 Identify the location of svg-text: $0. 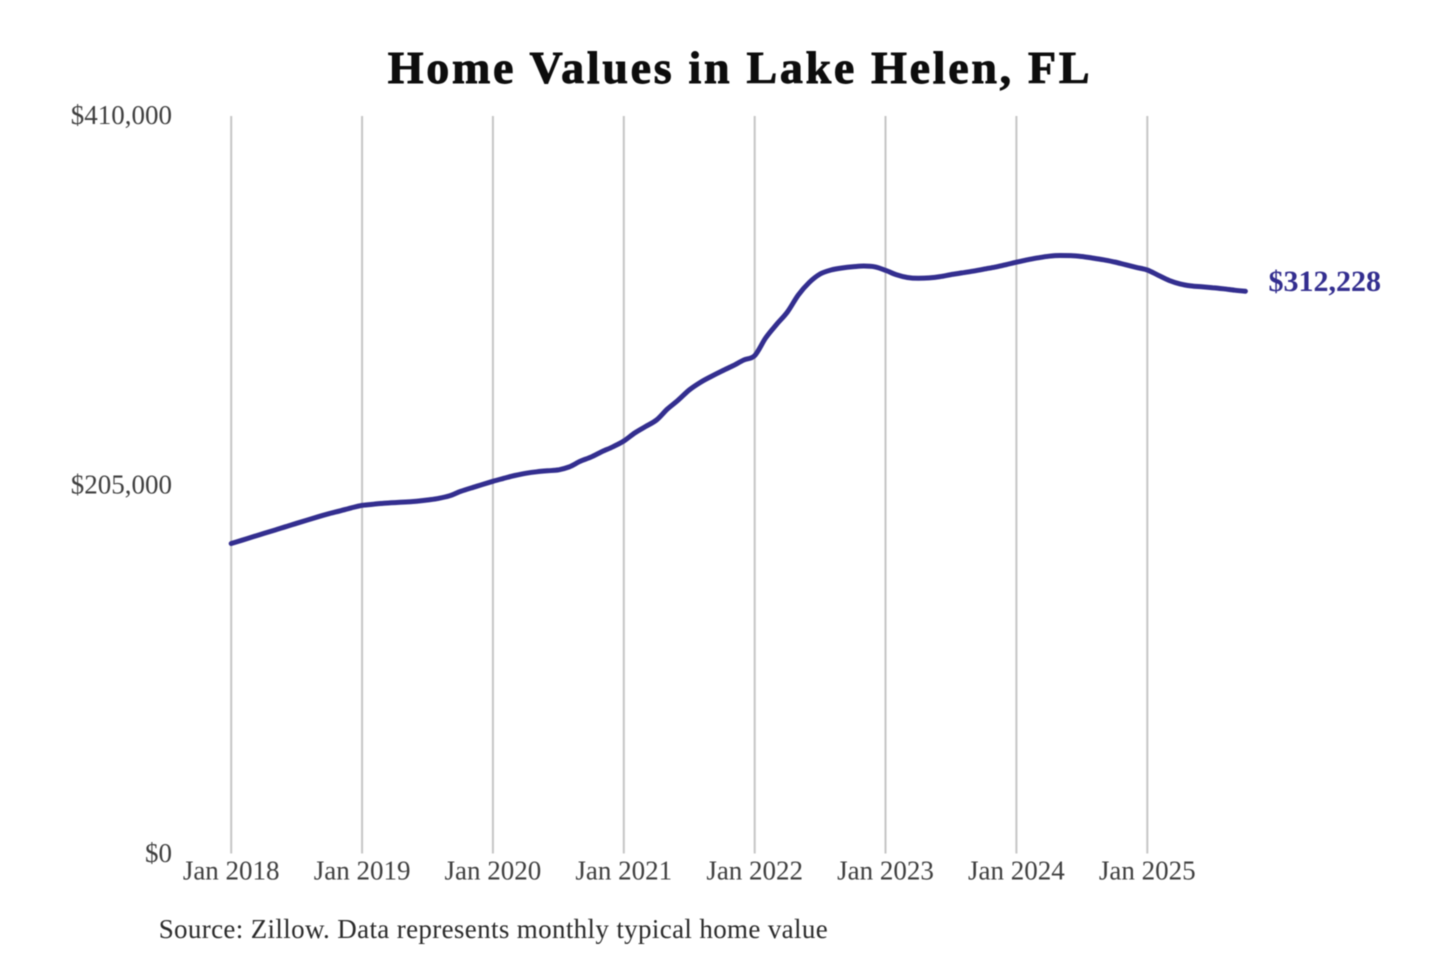
(158, 853).